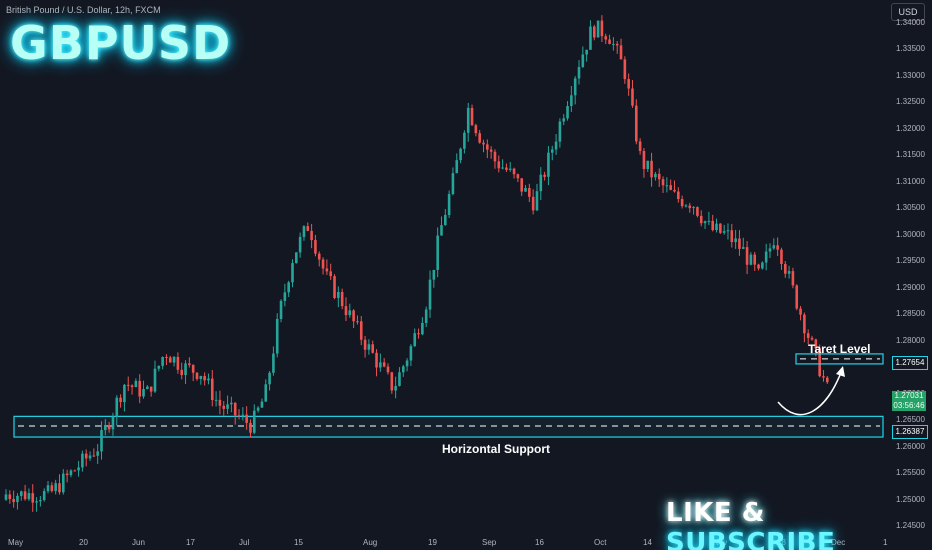 The height and width of the screenshot is (550, 932). What do you see at coordinates (910, 420) in the screenshot?
I see `y-tick-label: 1.26500` at bounding box center [910, 420].